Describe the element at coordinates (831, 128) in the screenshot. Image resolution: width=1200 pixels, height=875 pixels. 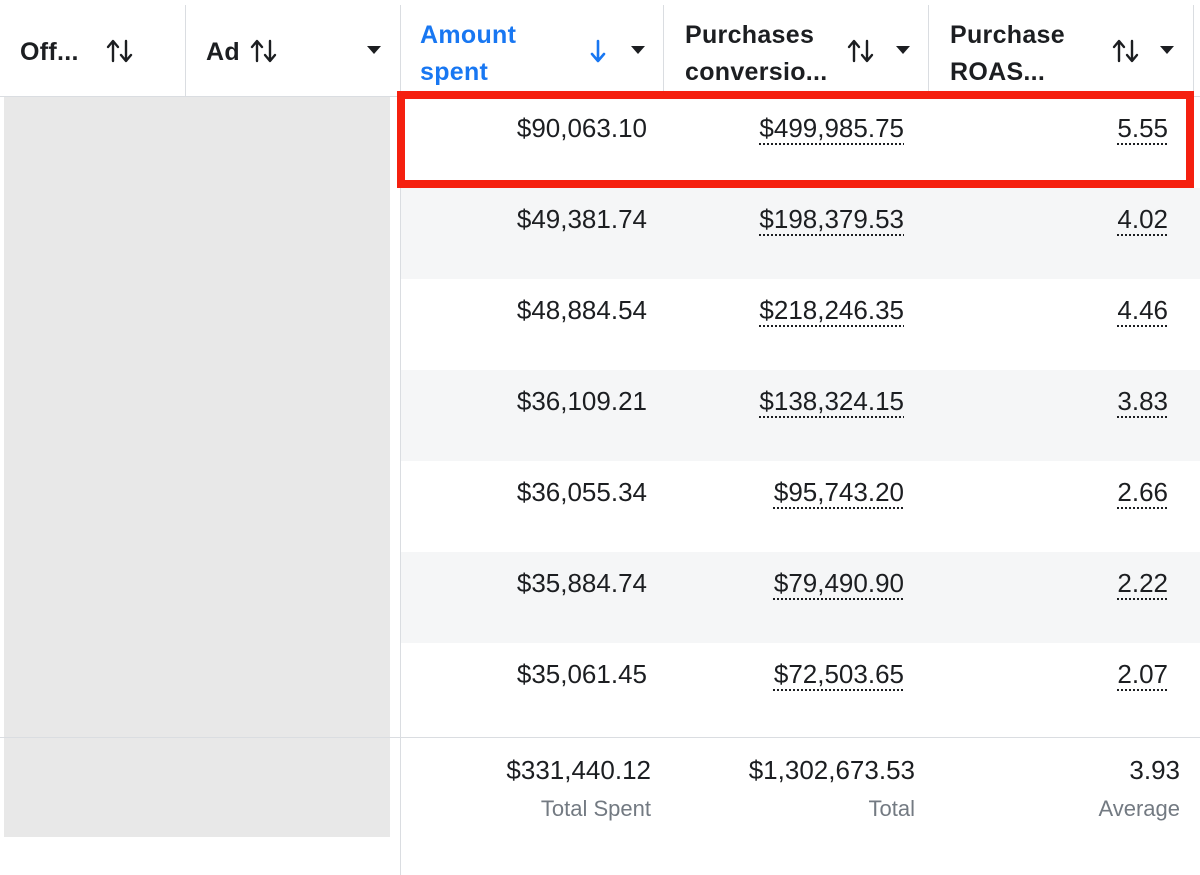
I see `purchases-value-cell: $499,985.75` at that location.